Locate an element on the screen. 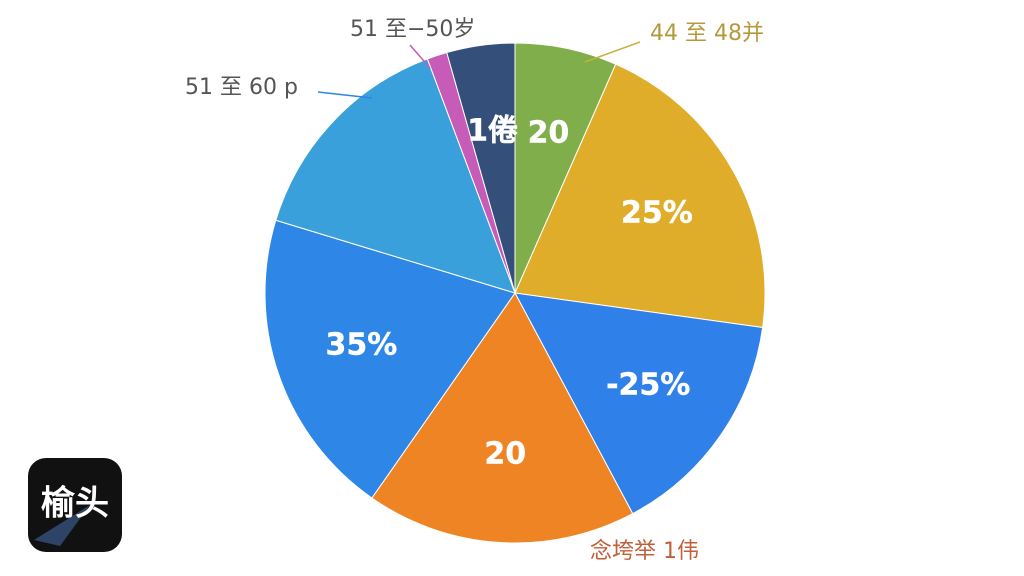 This screenshot has height=576, width=1024. callout: 51 至 60 p is located at coordinates (241, 87).